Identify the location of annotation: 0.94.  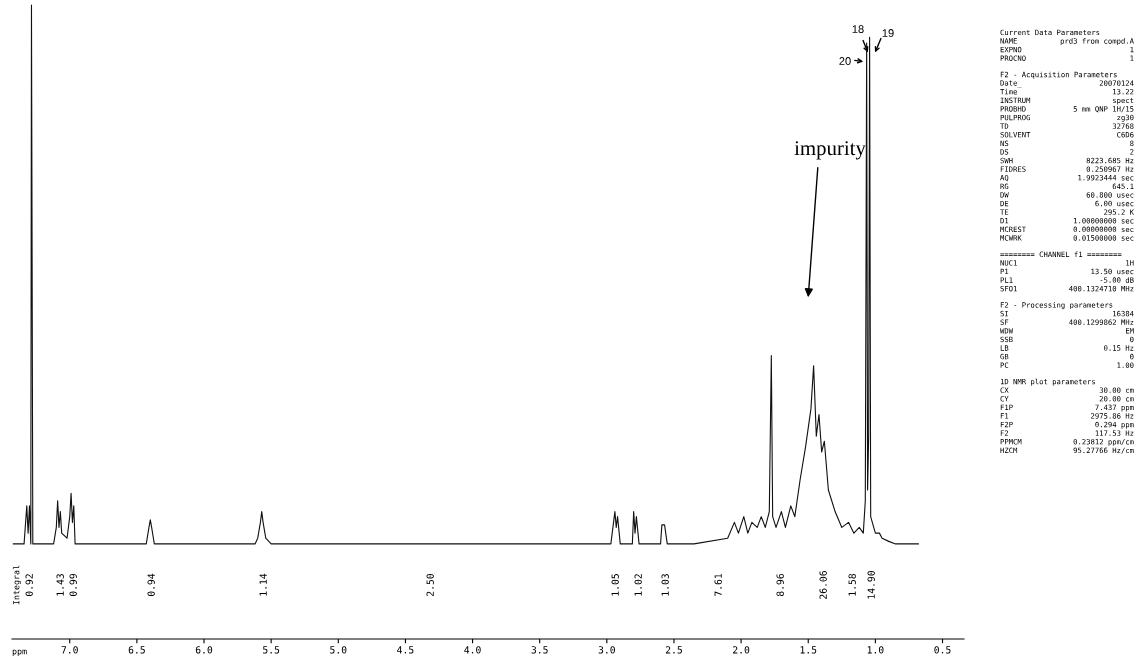
(151, 585).